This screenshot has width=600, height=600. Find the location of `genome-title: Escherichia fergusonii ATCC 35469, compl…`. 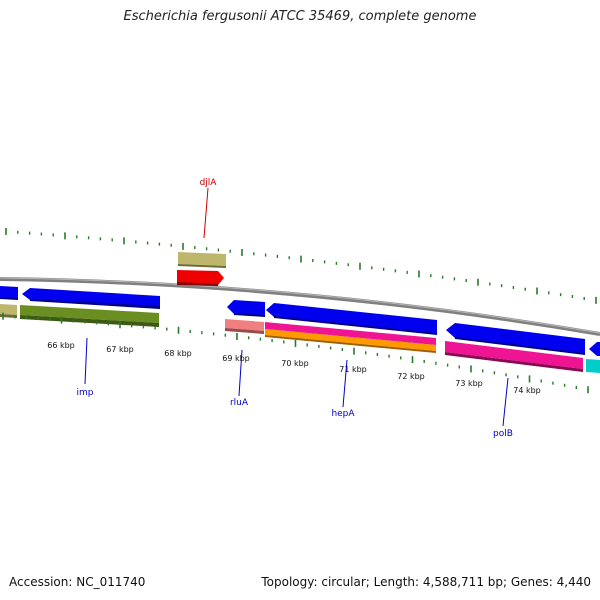

genome-title: Escherichia fergusonii ATCC 35469, compl… is located at coordinates (300, 16).